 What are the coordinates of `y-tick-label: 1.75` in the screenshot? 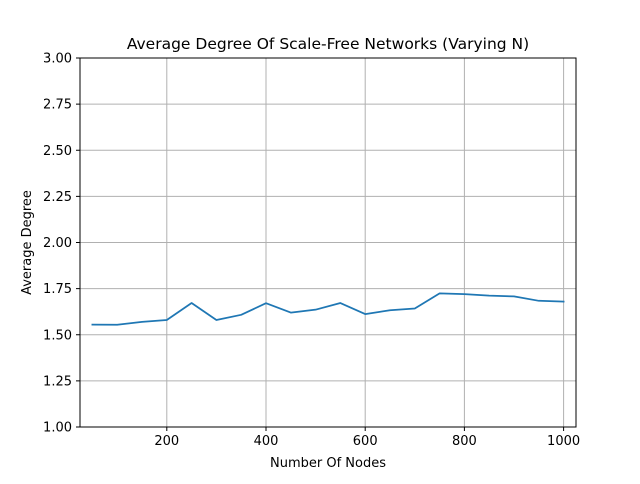 It's located at (57, 289).